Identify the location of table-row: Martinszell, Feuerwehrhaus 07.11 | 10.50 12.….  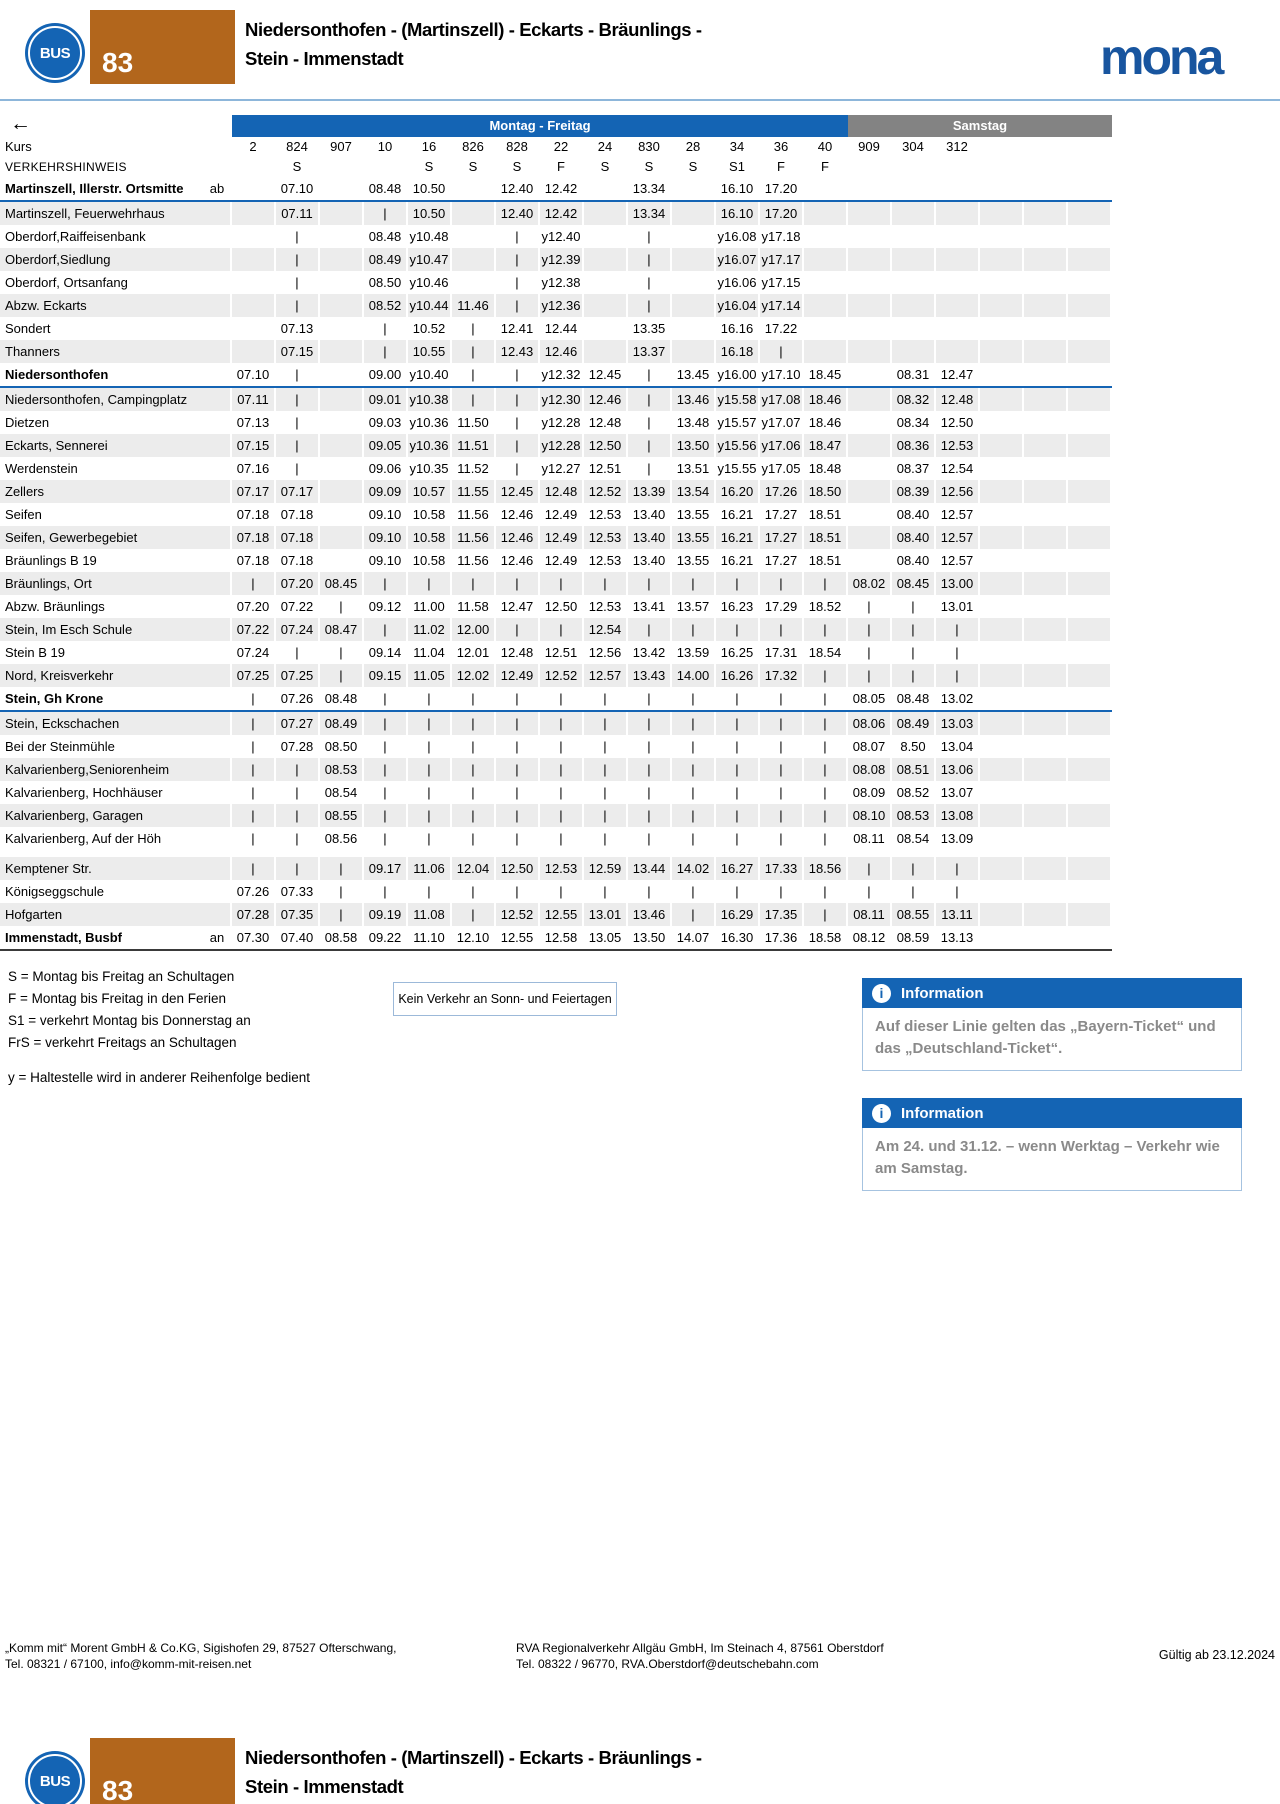
(556, 213).